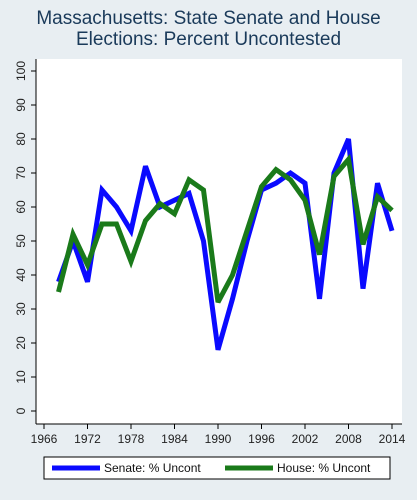 This screenshot has height=500, width=417. Describe the element at coordinates (218, 439) in the screenshot. I see `x-tick-label: 1990` at that location.